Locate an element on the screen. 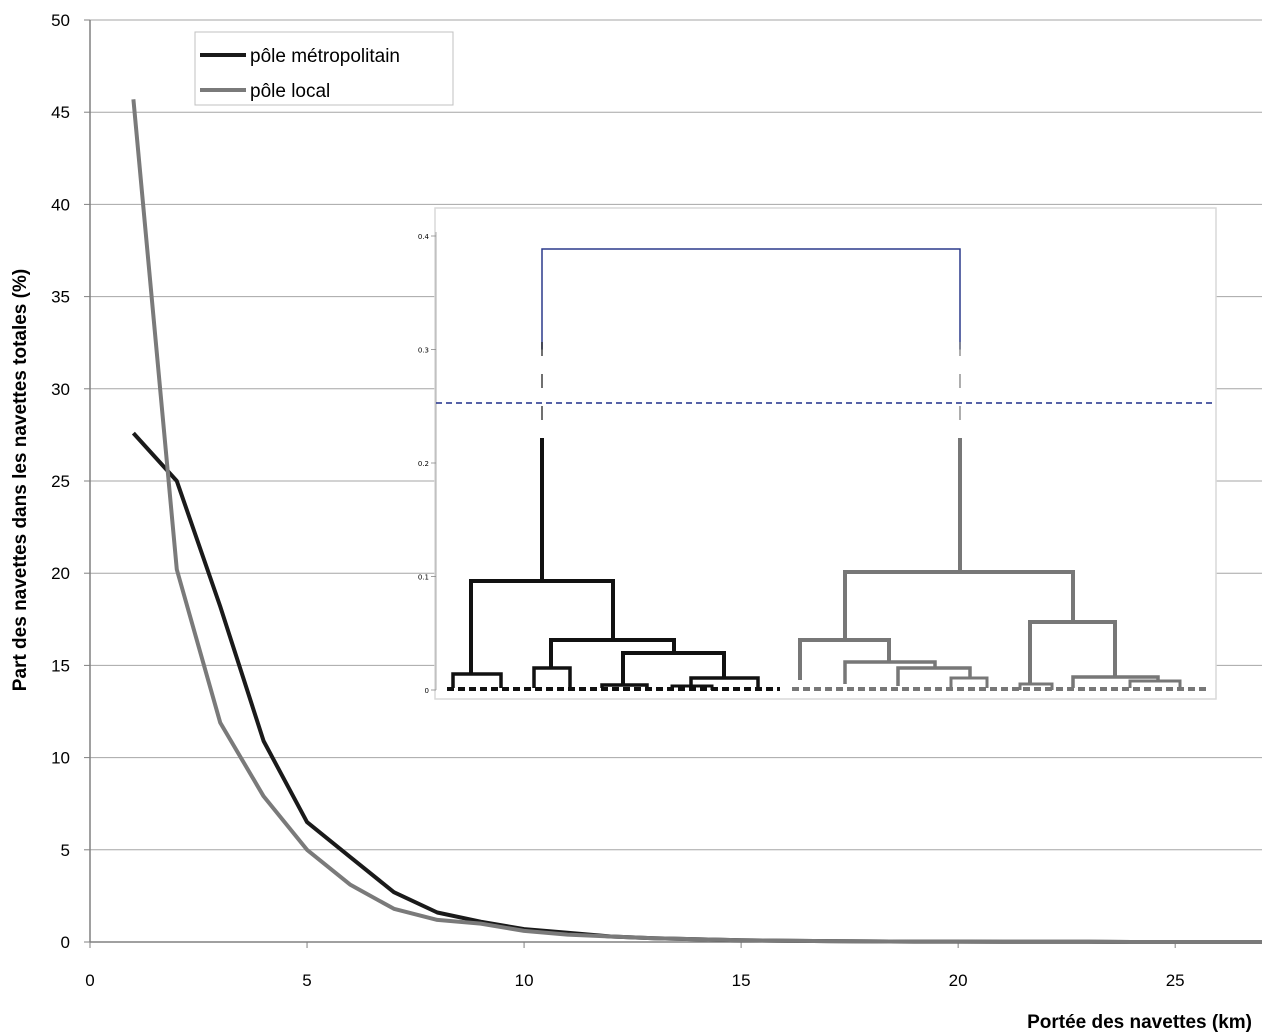 Image resolution: width=1262 pixels, height=1032 pixels. inset-y-tick-label: 0.2 is located at coordinates (423, 464).